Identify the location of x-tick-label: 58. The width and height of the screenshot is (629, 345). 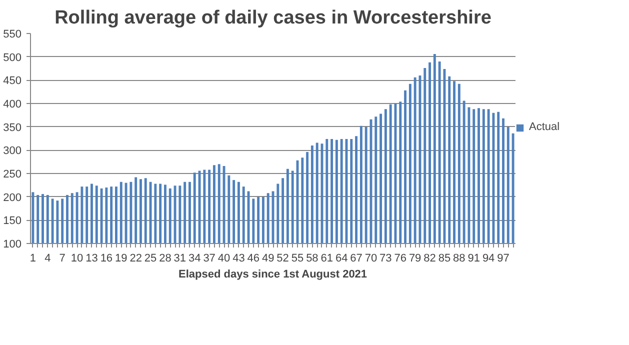
(312, 258).